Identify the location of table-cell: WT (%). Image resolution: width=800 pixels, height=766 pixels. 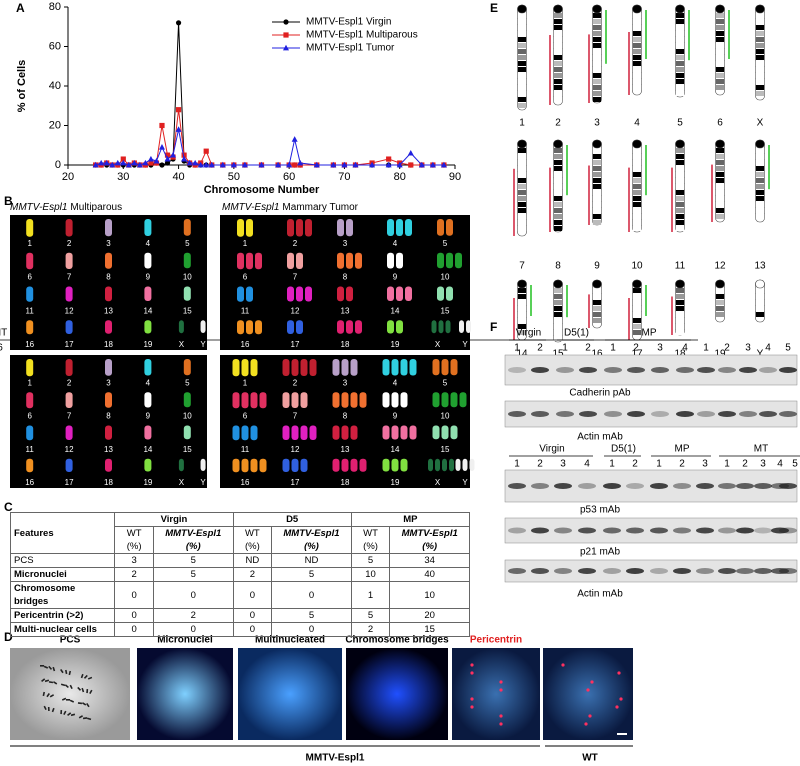
(370, 540).